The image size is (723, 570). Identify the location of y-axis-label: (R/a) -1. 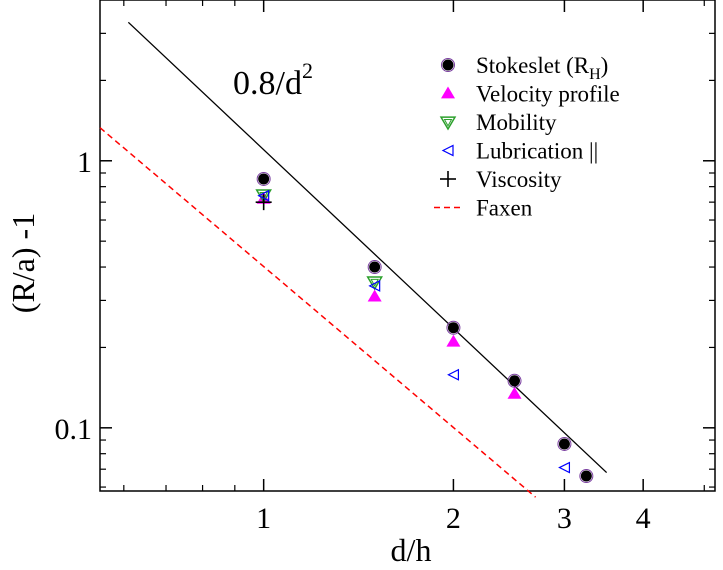
(23, 263).